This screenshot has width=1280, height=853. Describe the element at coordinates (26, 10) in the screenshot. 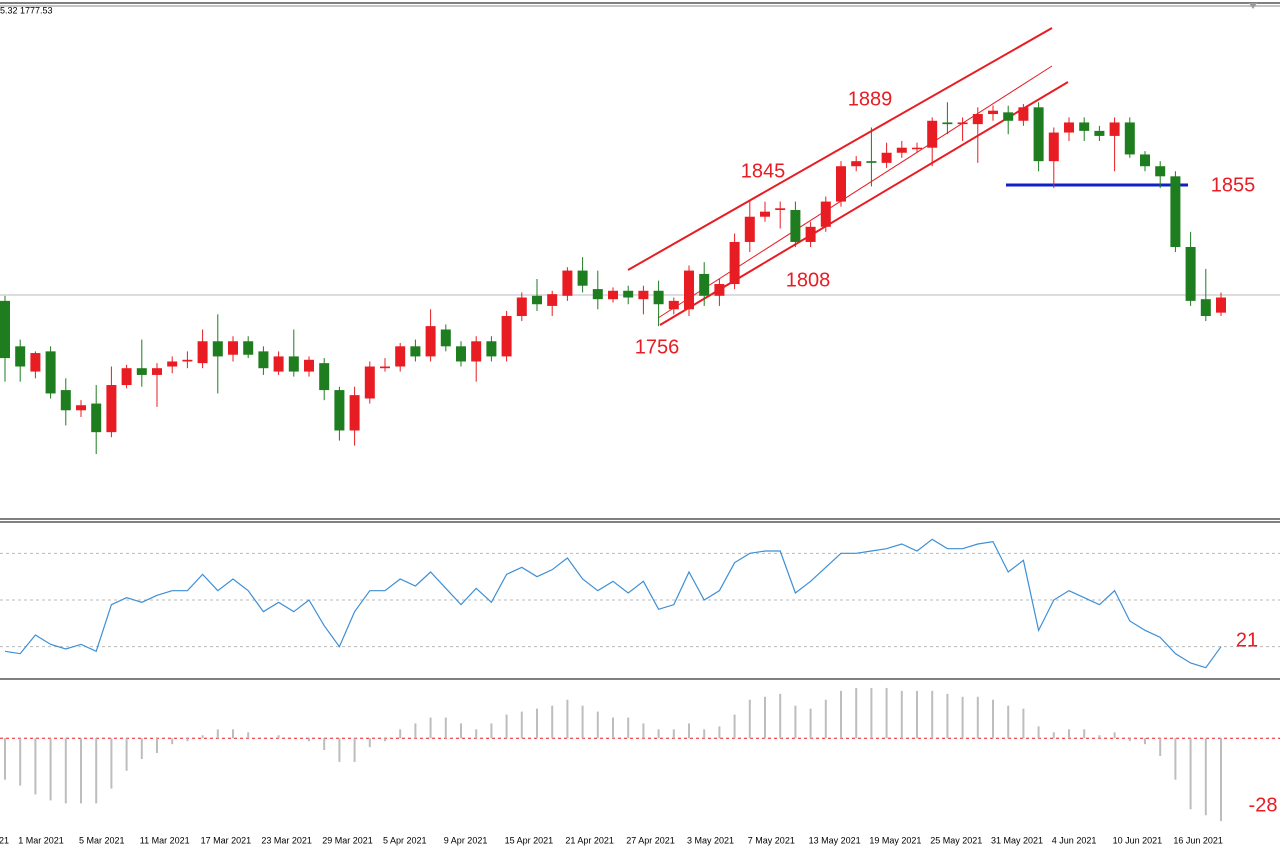

I see `header-info: 5.32 1777.53` at that location.